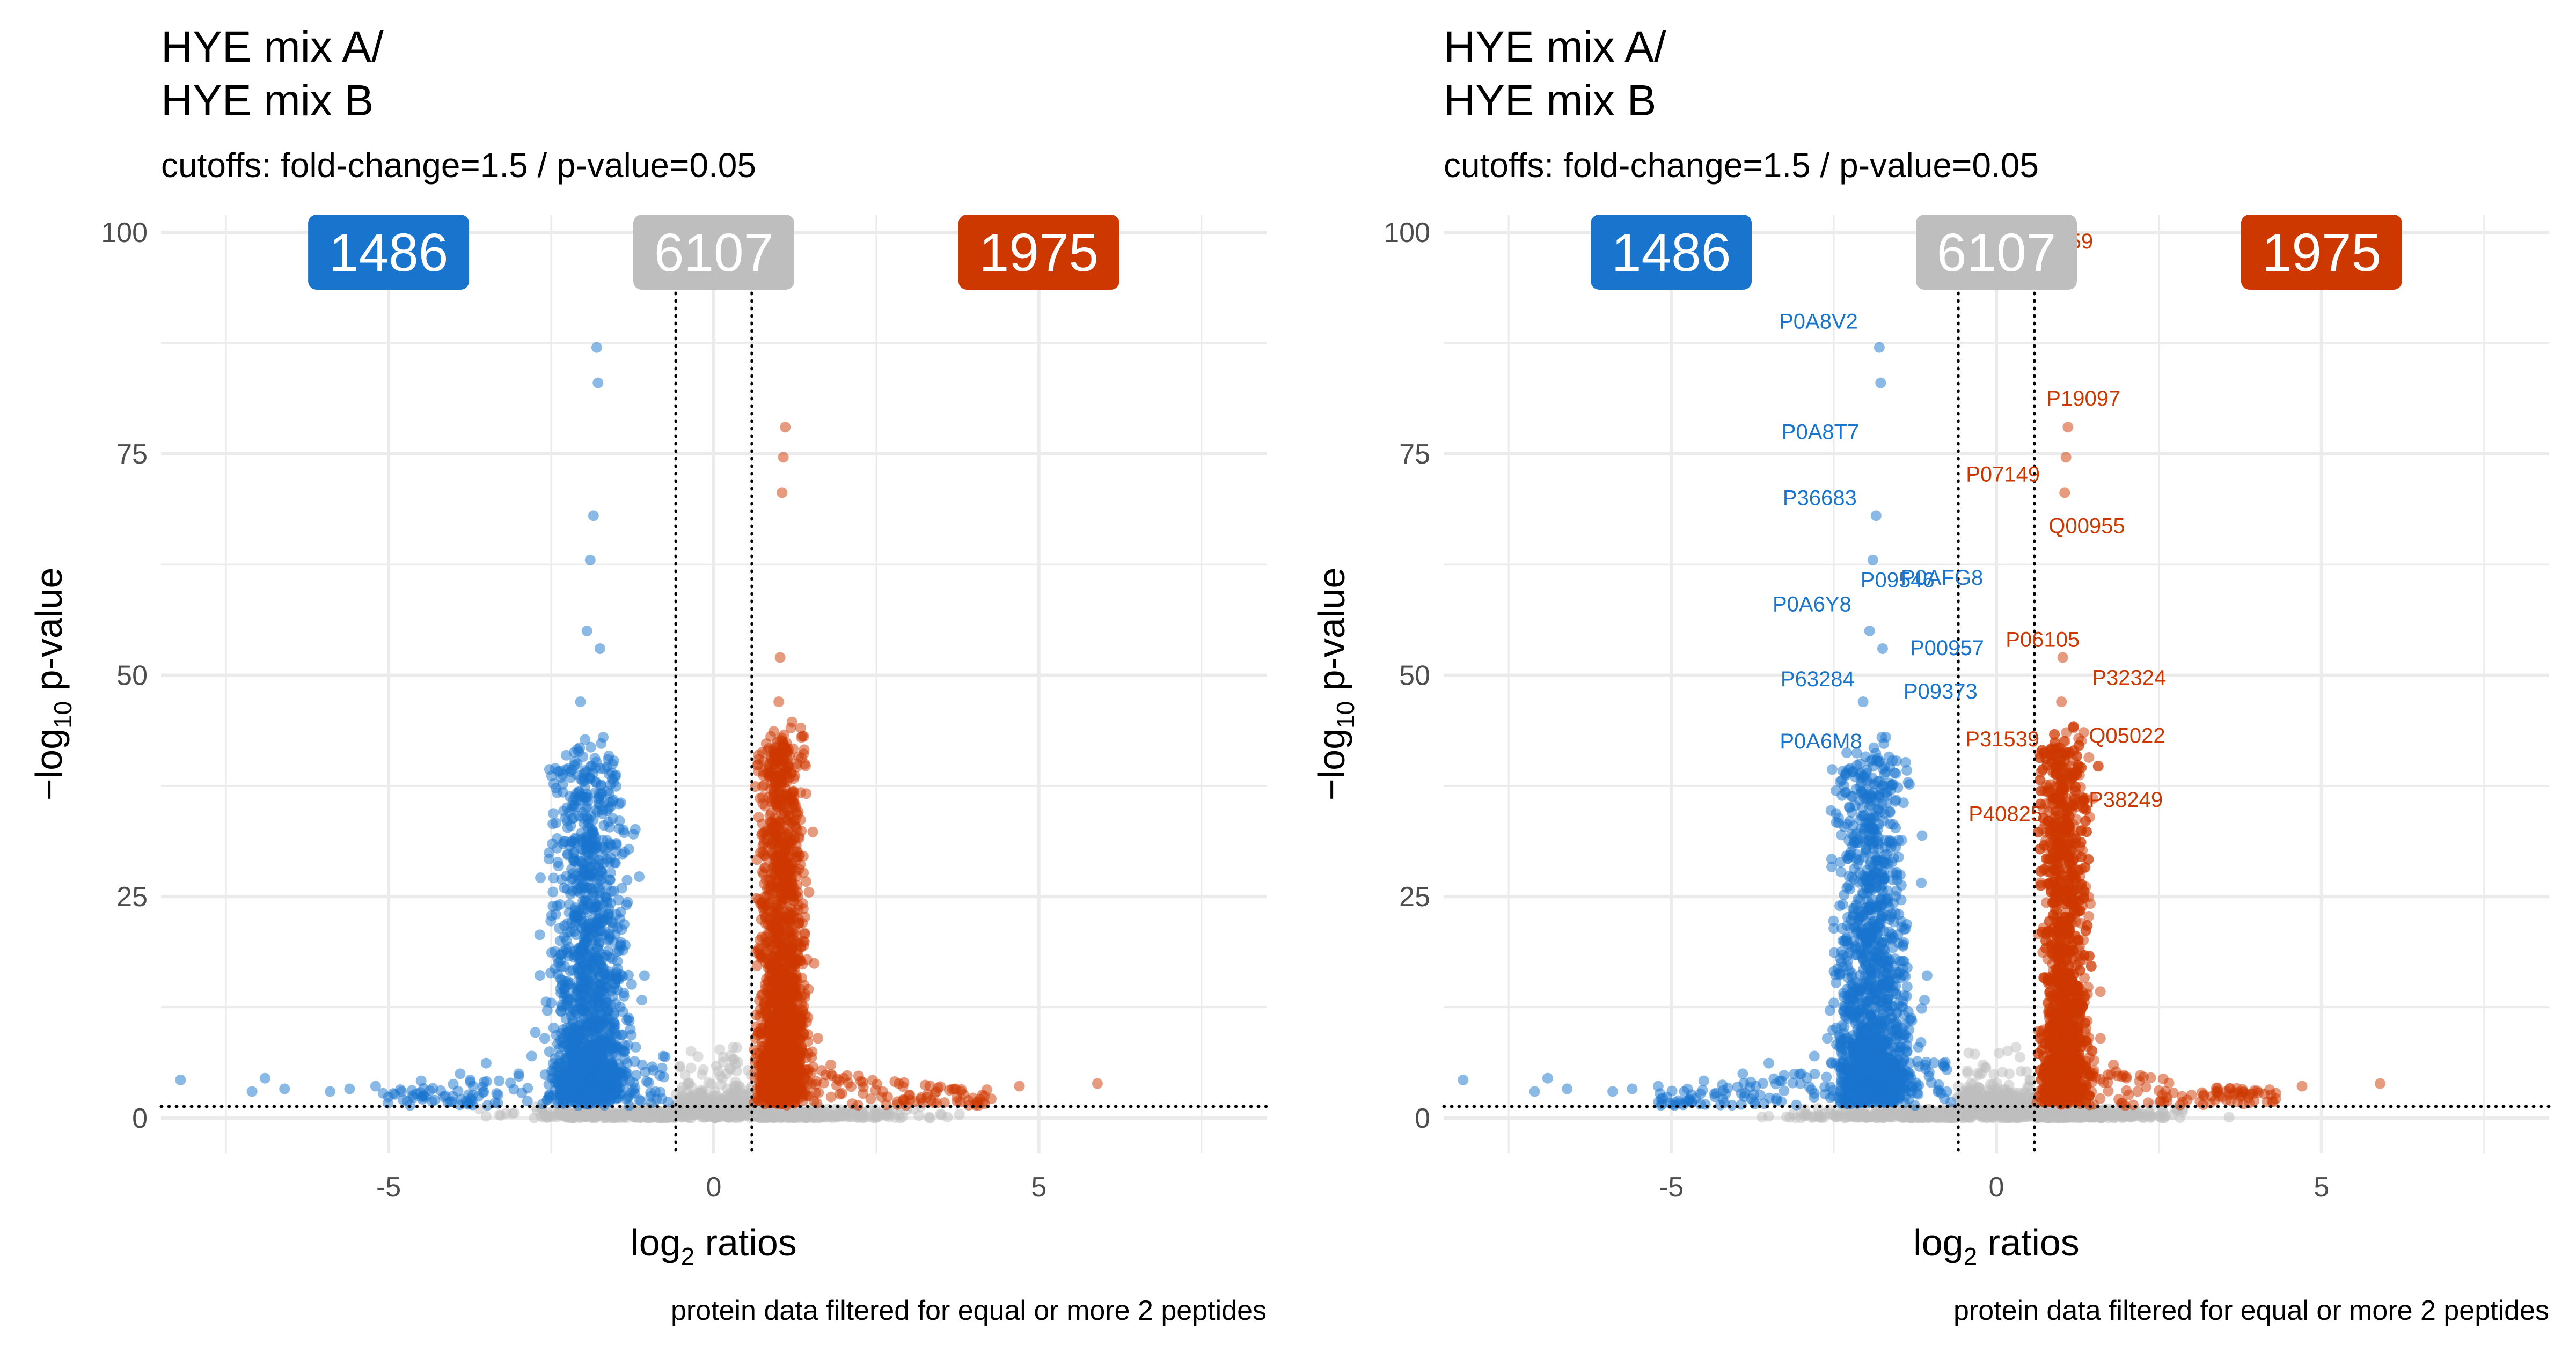 The width and height of the screenshot is (2576, 1352). What do you see at coordinates (1414, 897) in the screenshot?
I see `y-tick-label: 25` at bounding box center [1414, 897].